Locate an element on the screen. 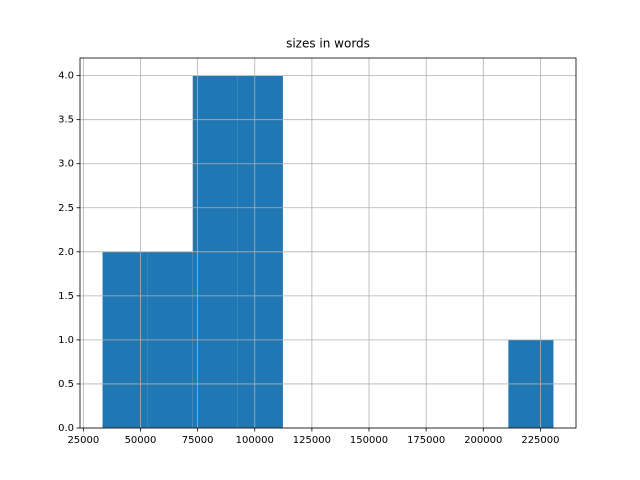 The height and width of the screenshot is (480, 640). x-tick-label: 150000 is located at coordinates (369, 440).